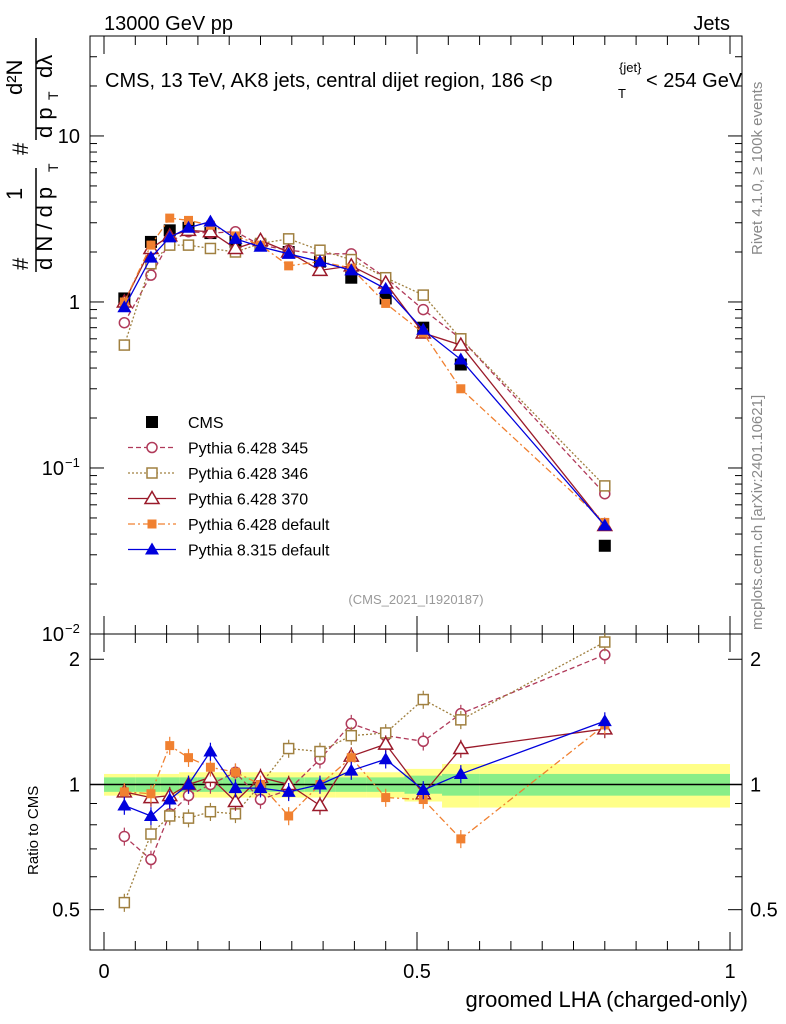 This screenshot has width=786, height=1024. I want to click on legend-label: Pythia 6.428 345, so click(248, 449).